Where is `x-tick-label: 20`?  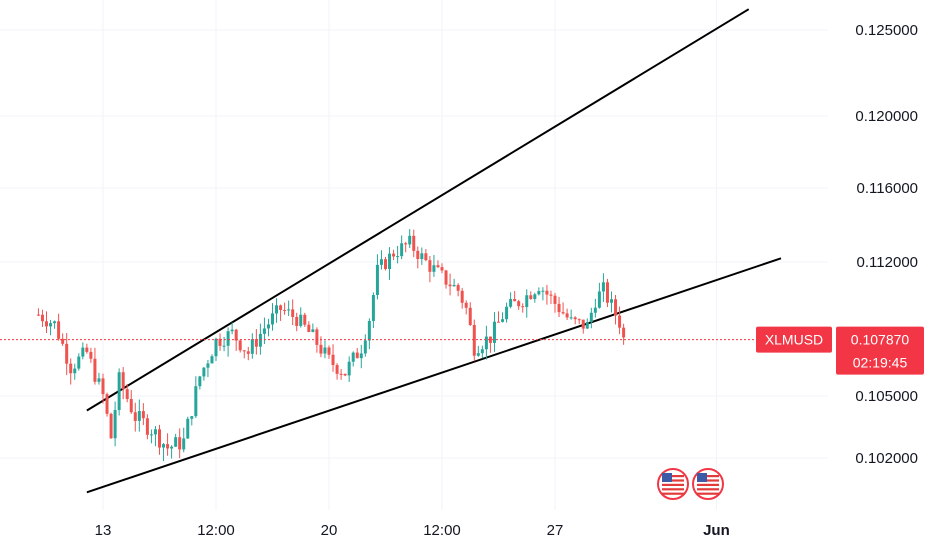
x-tick-label: 20 is located at coordinates (329, 530).